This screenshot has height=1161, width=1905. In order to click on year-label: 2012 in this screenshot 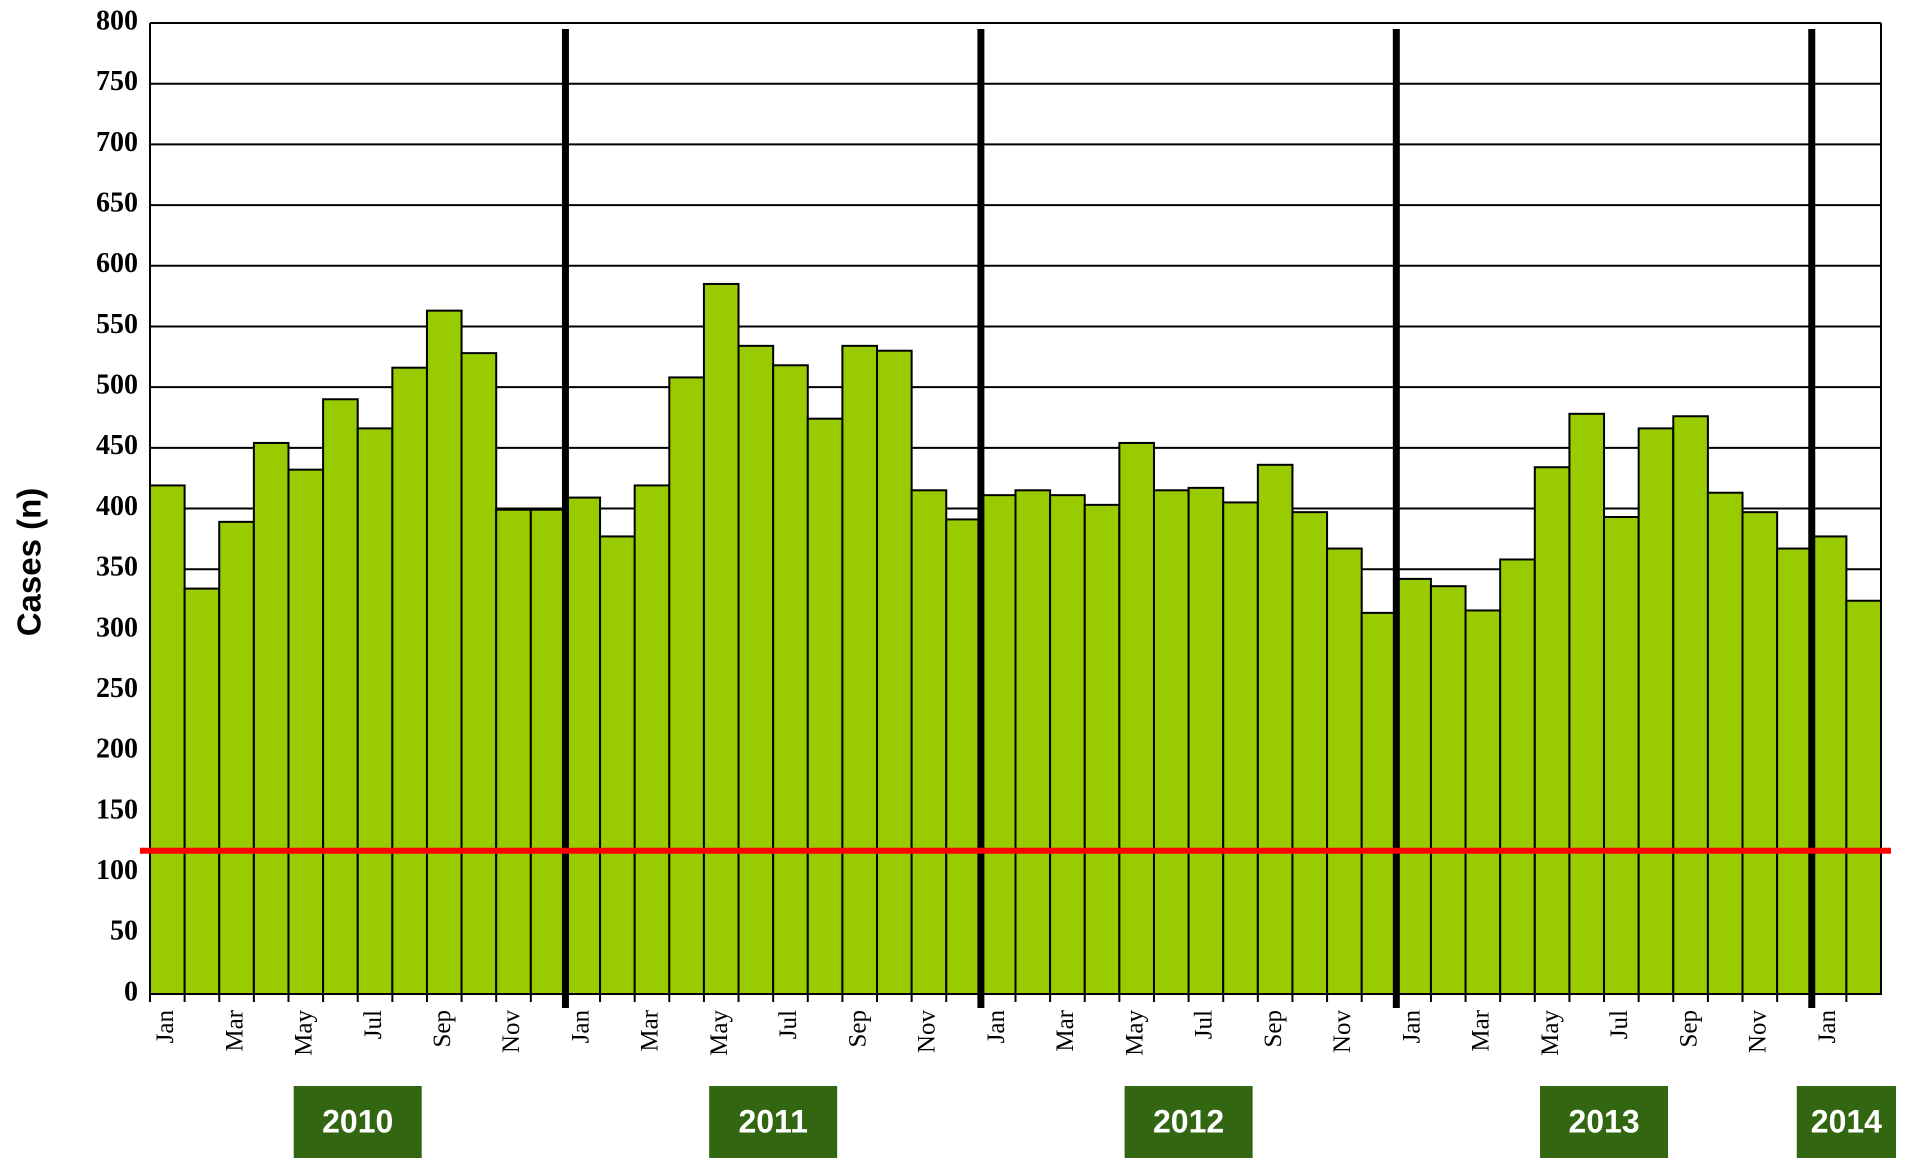, I will do `click(1188, 1121)`.